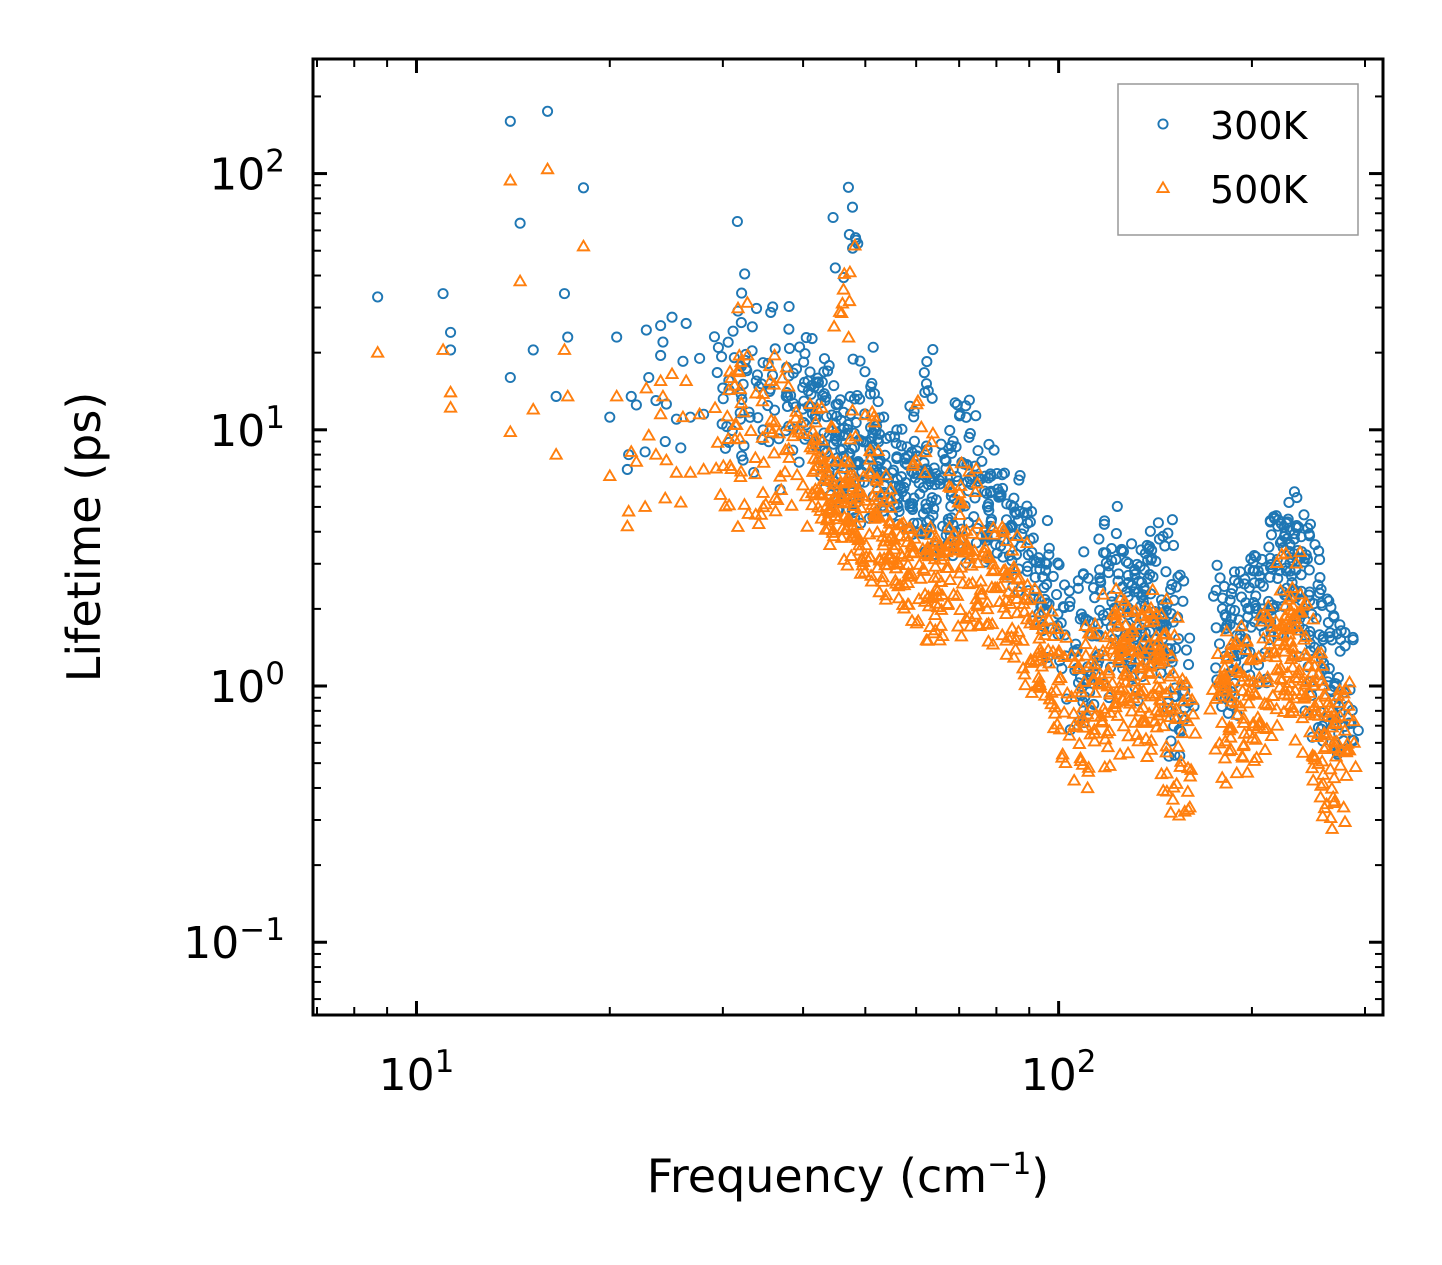 The height and width of the screenshot is (1265, 1442). I want to click on legend-marker-300K, so click(1163, 124).